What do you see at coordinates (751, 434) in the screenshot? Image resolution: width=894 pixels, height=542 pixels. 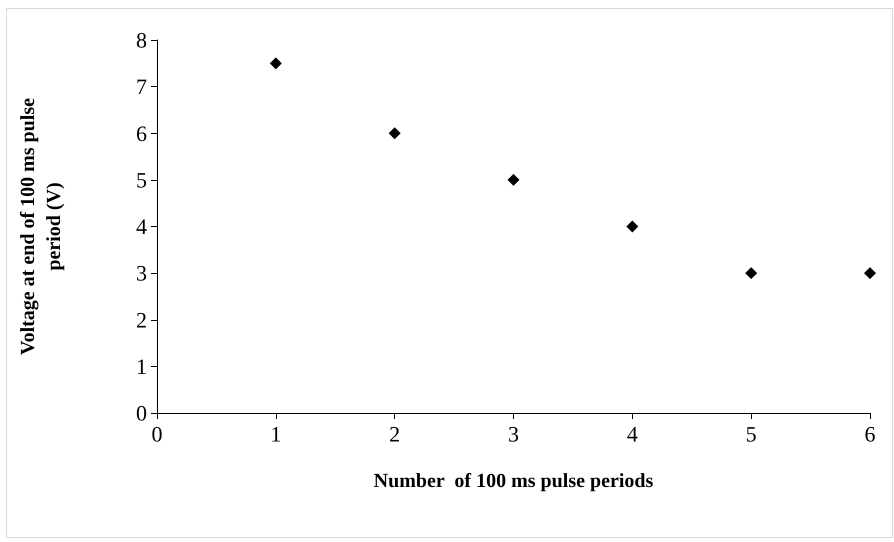 I see `x-tick-label: 5` at bounding box center [751, 434].